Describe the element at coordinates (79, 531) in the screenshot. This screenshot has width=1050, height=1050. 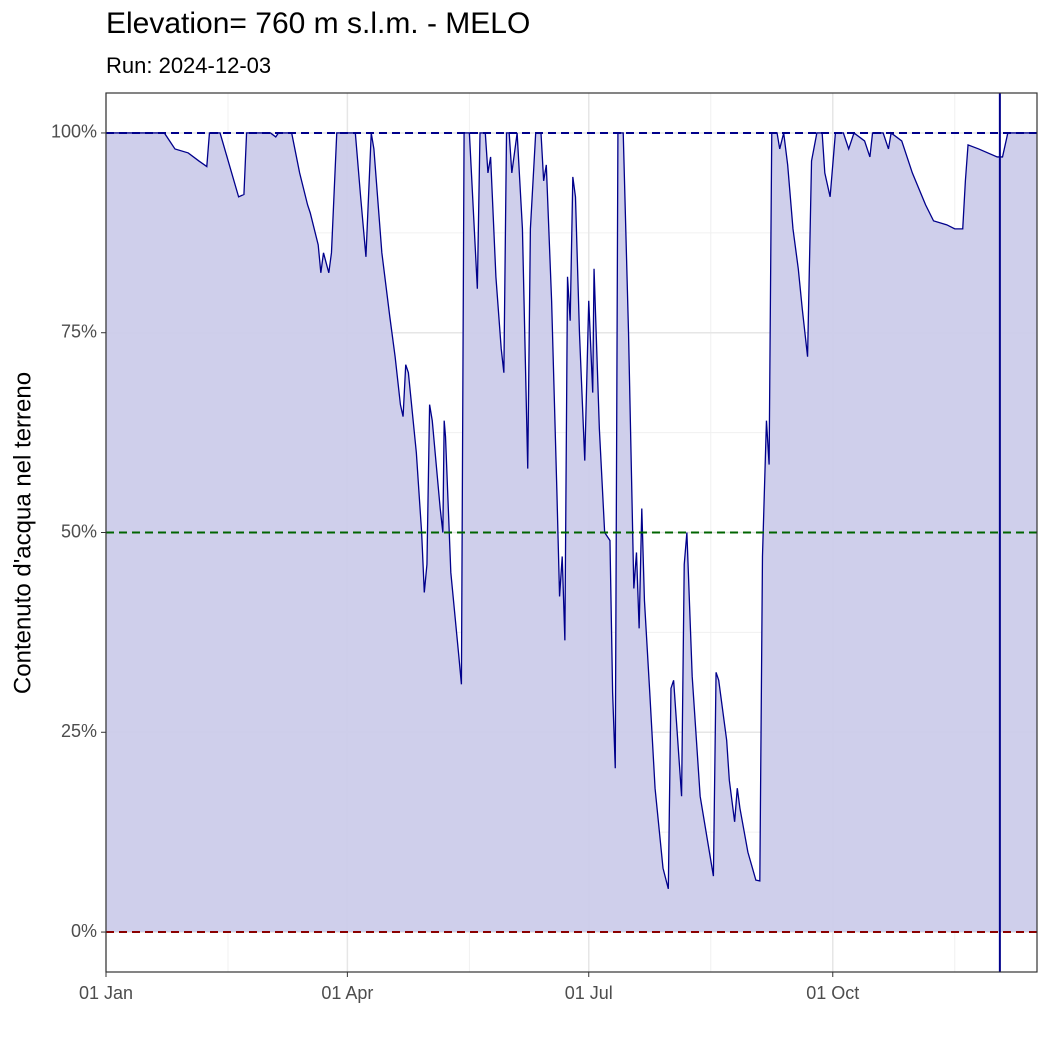
I see `y-tick-label: 50%` at that location.